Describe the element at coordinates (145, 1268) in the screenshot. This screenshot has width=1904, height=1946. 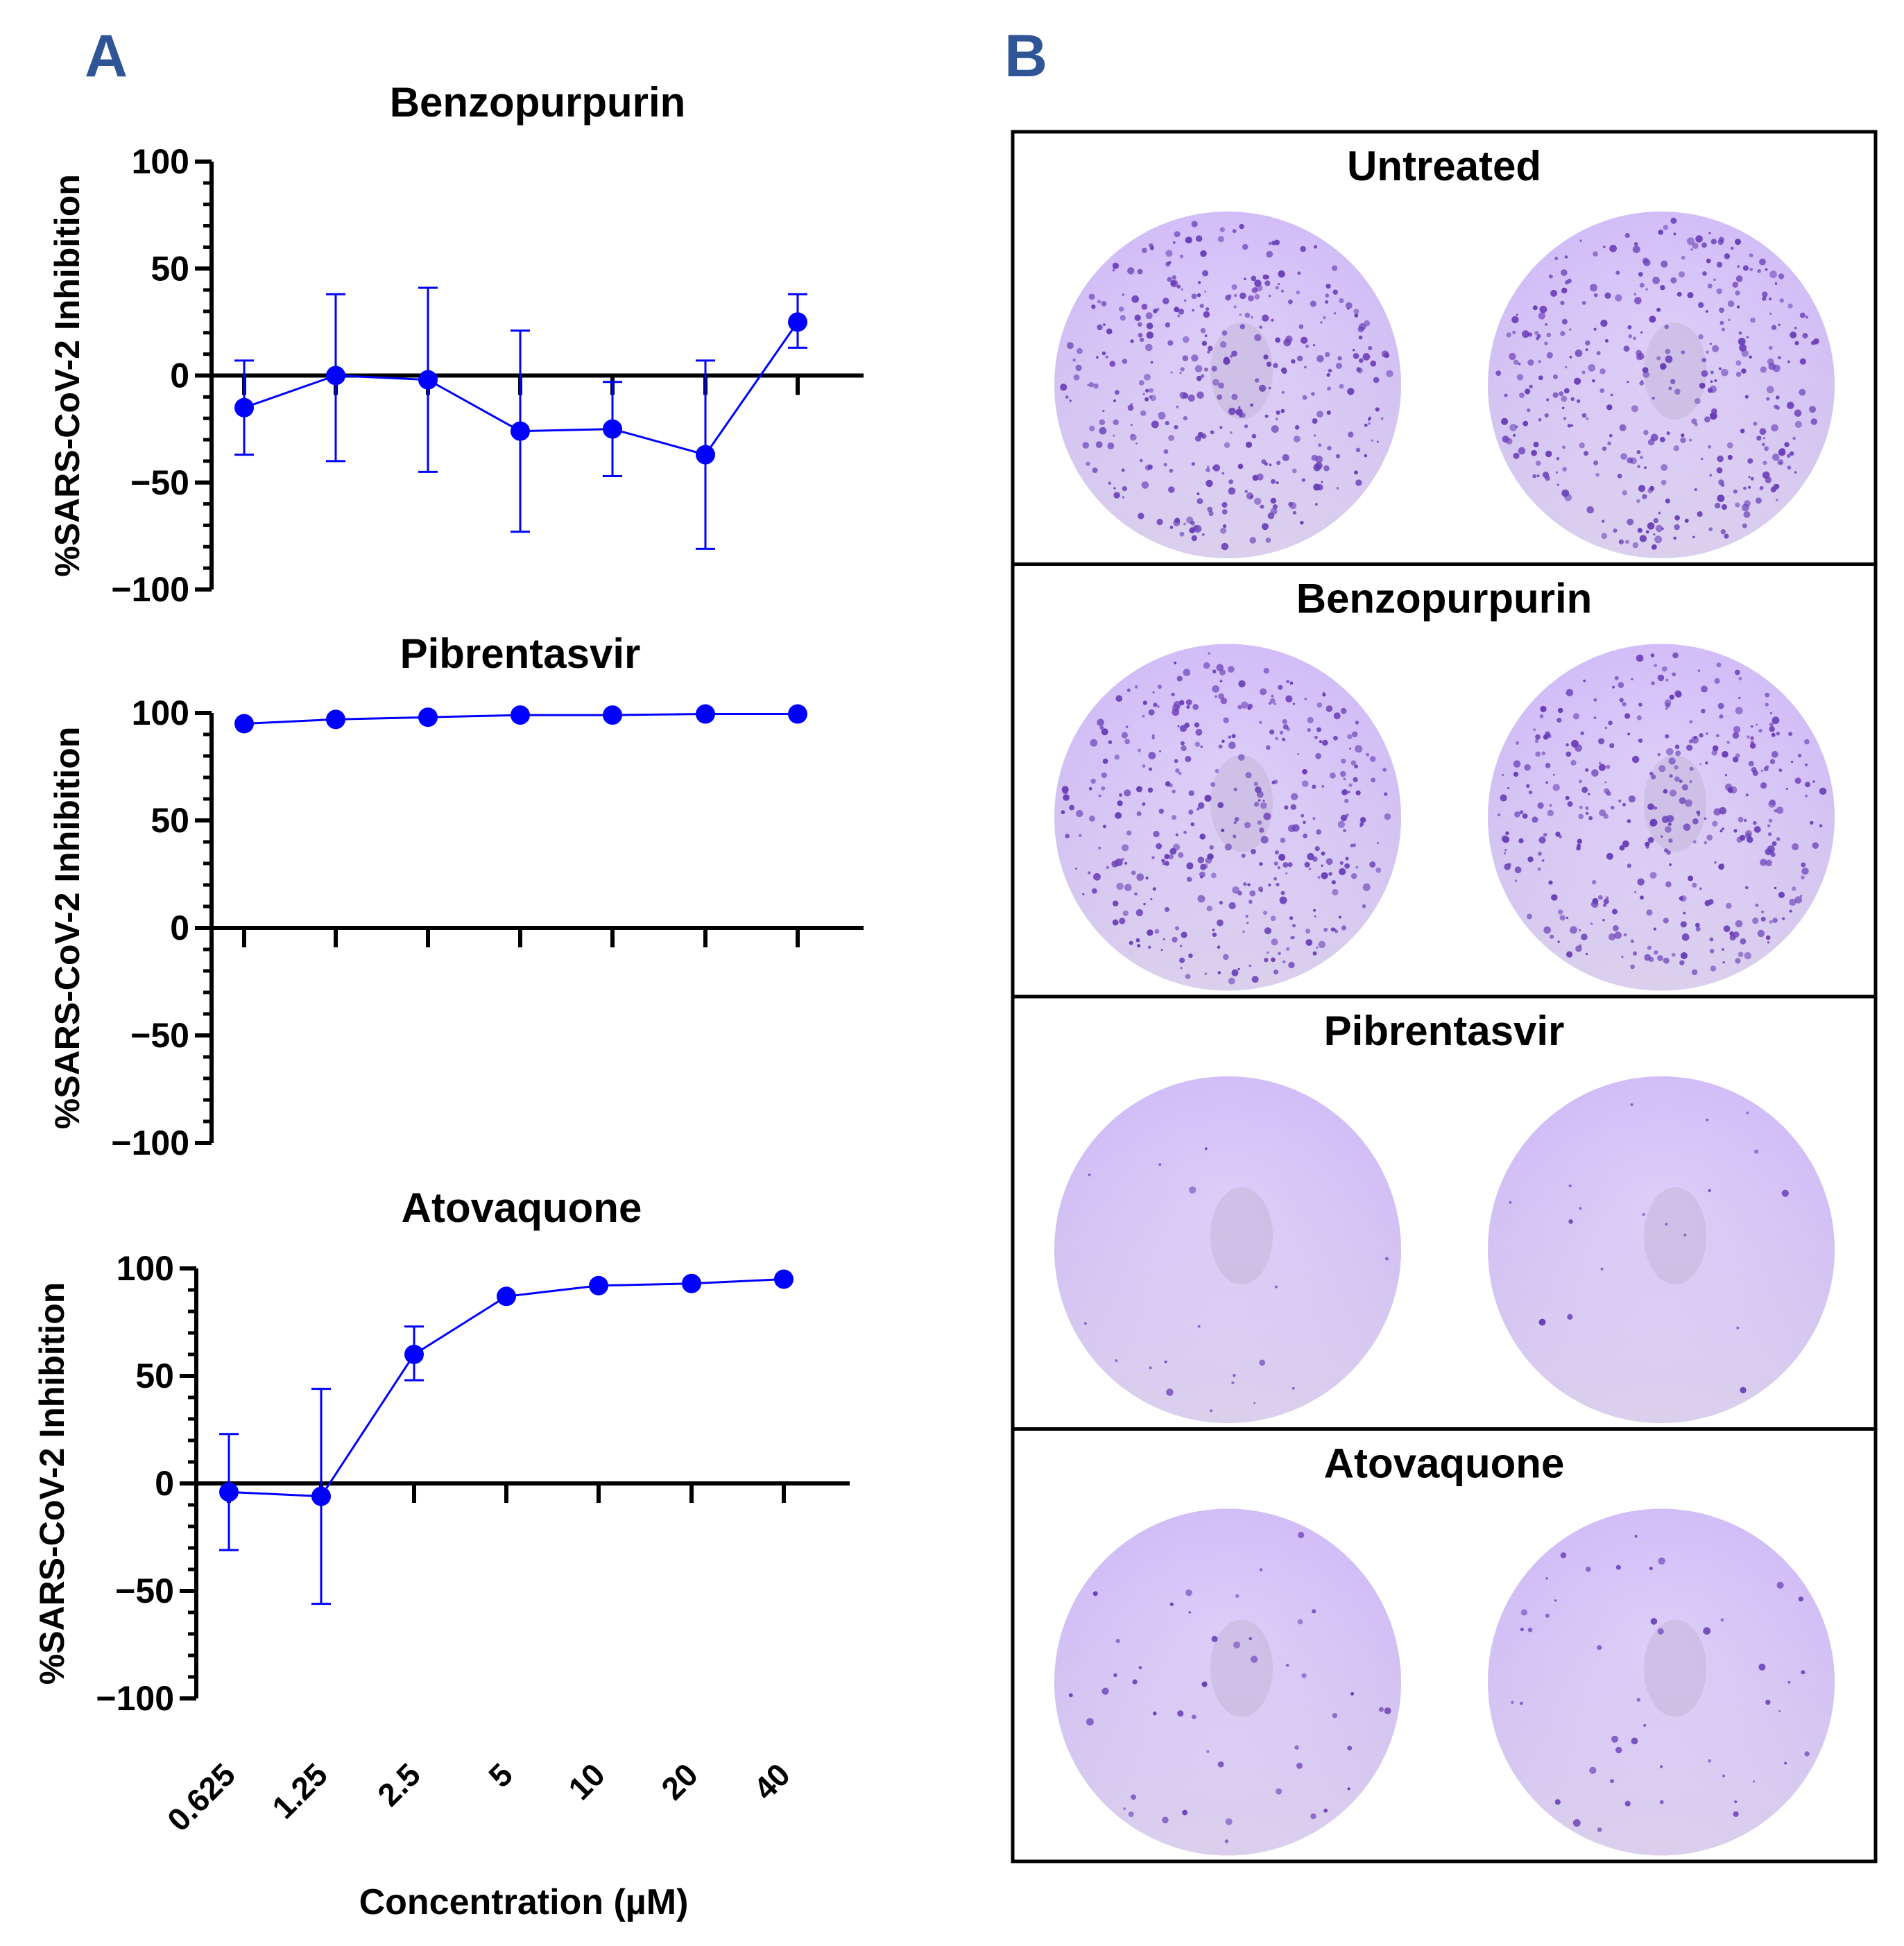
I see `y-tick-label: 100` at that location.